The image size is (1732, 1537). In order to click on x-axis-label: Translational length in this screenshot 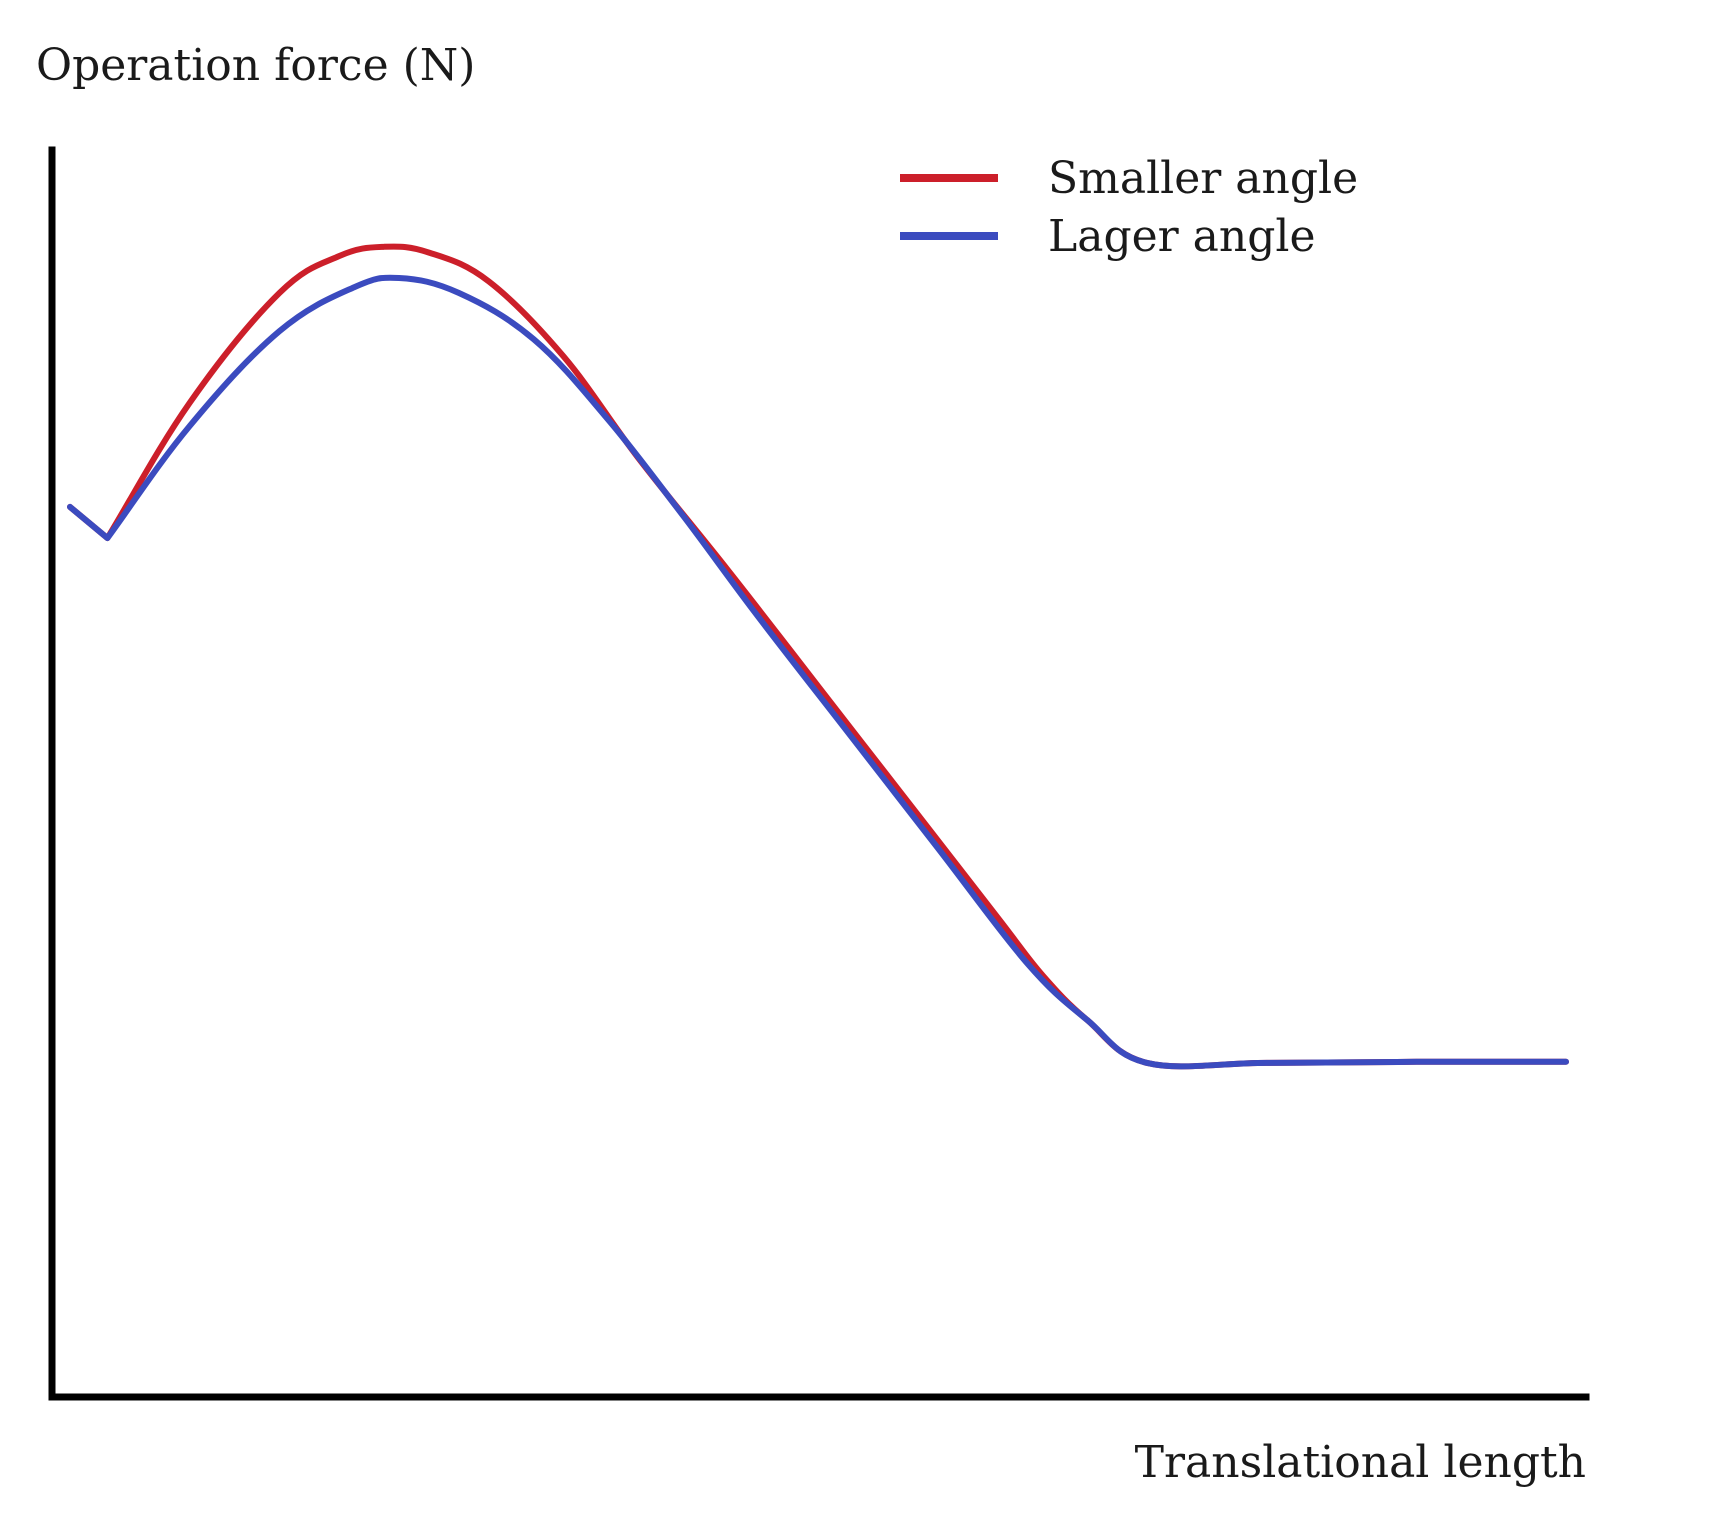, I will do `click(1360, 1462)`.